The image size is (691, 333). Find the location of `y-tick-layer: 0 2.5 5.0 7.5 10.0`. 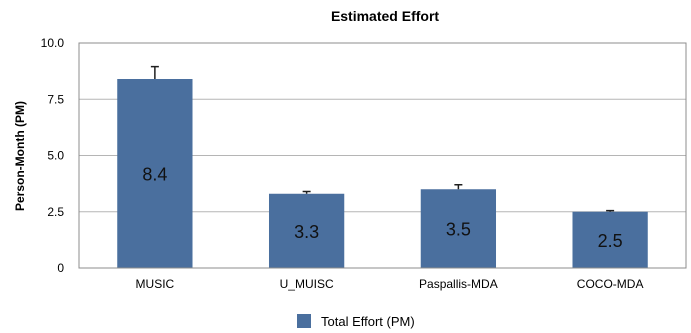

y-tick-layer: 0 2.5 5.0 7.5 10.0 is located at coordinates (53, 155).